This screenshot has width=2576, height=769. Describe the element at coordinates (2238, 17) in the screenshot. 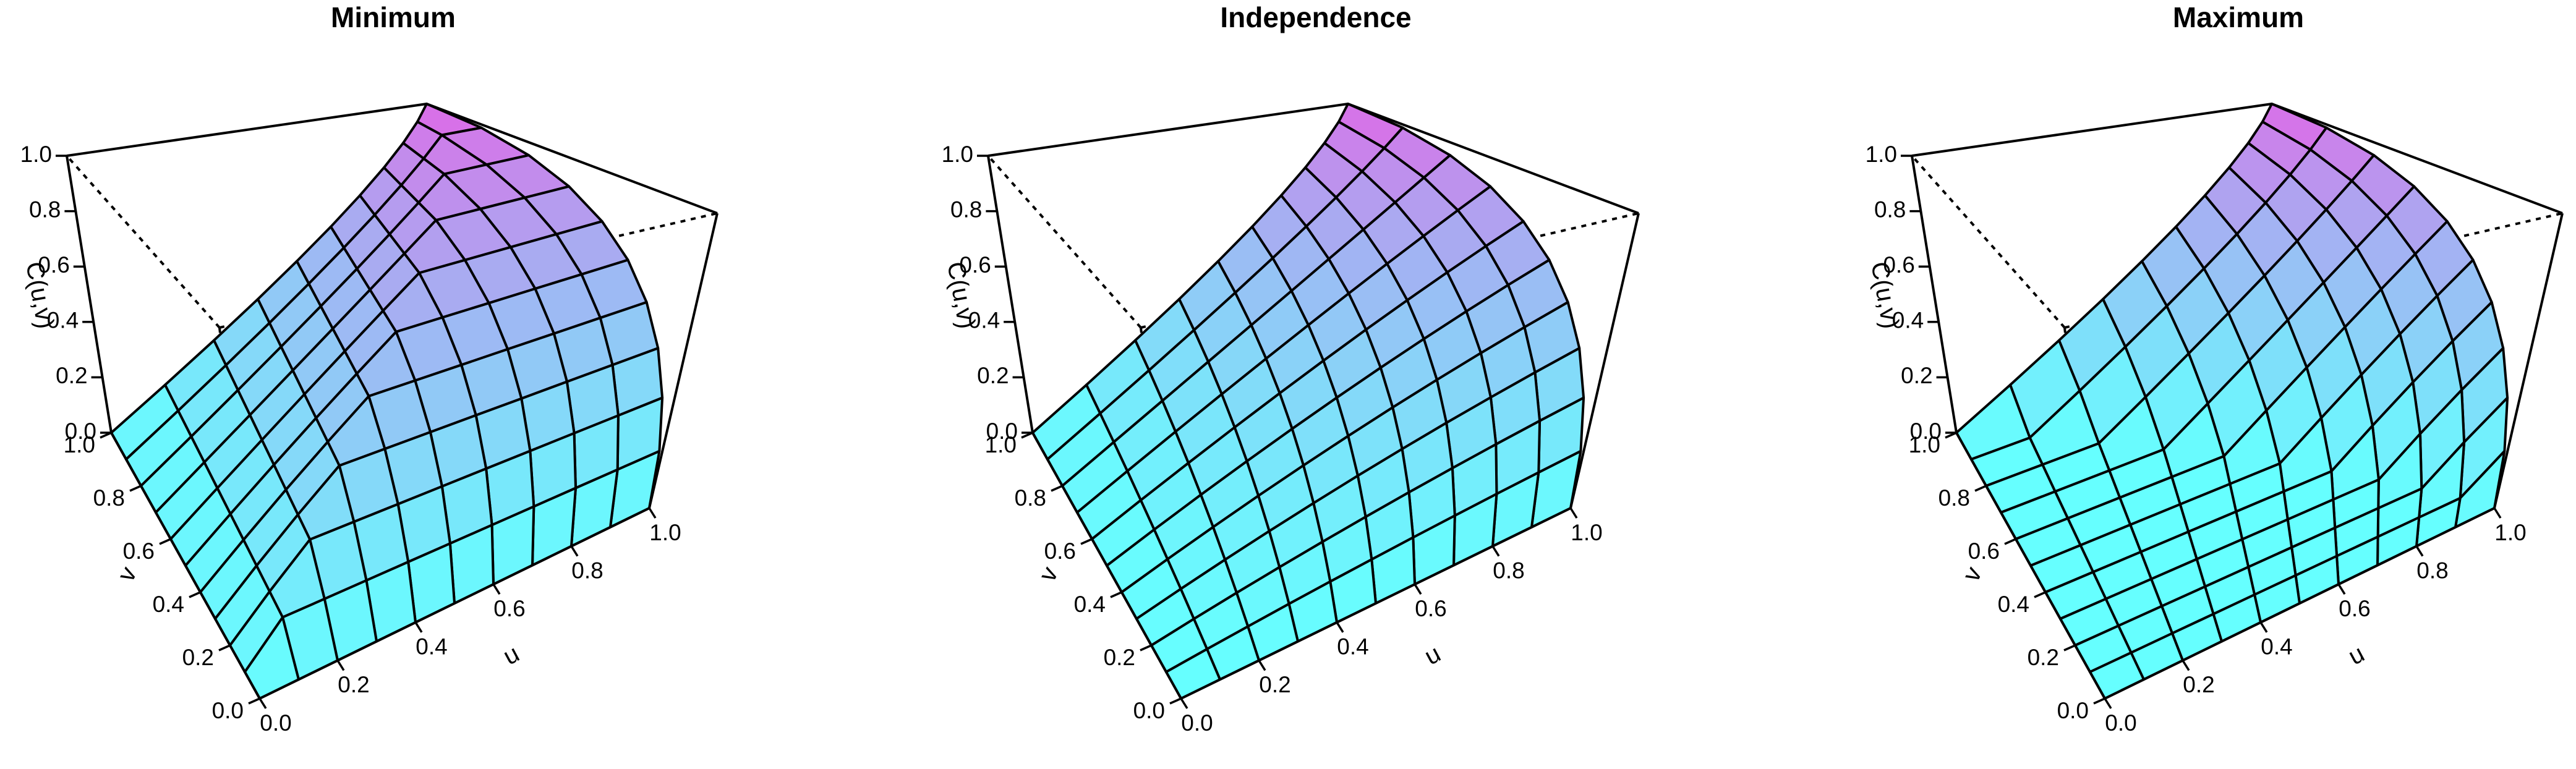

I see `panel-title: Maximum` at that location.